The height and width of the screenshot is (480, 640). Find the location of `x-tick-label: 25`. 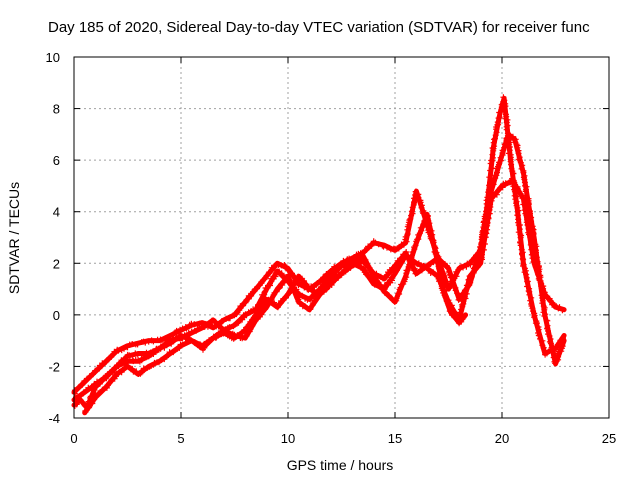

x-tick-label: 25 is located at coordinates (609, 438).